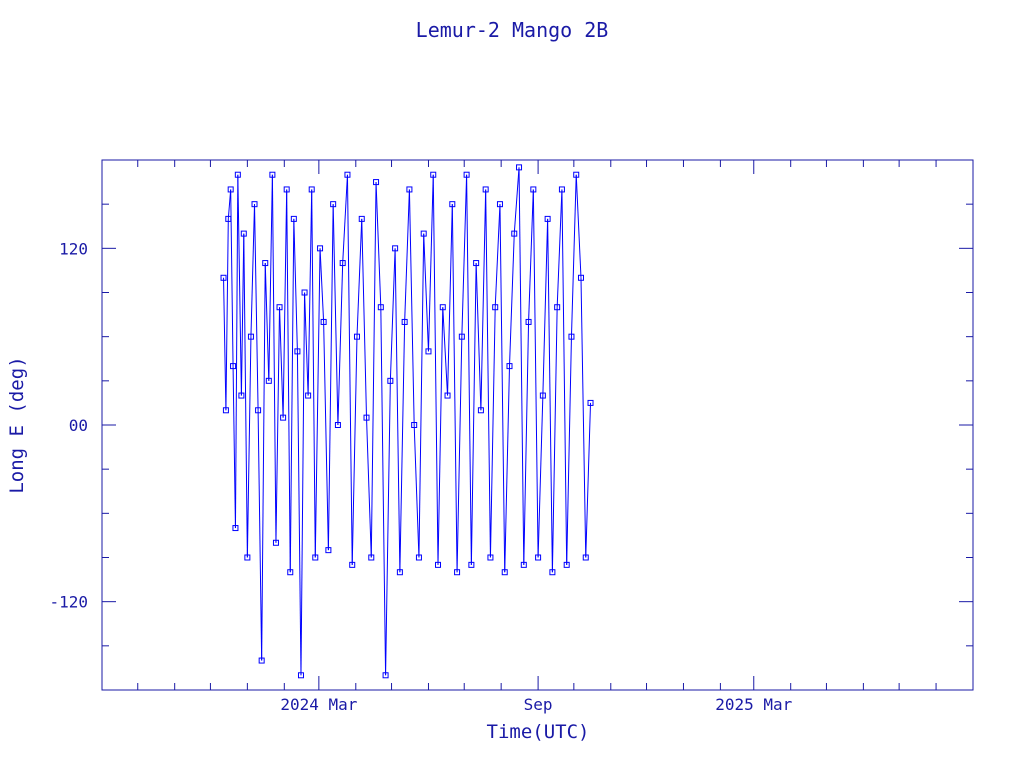 The width and height of the screenshot is (1024, 768). Describe the element at coordinates (538, 704) in the screenshot. I see `x-tick-label: Sep` at that location.